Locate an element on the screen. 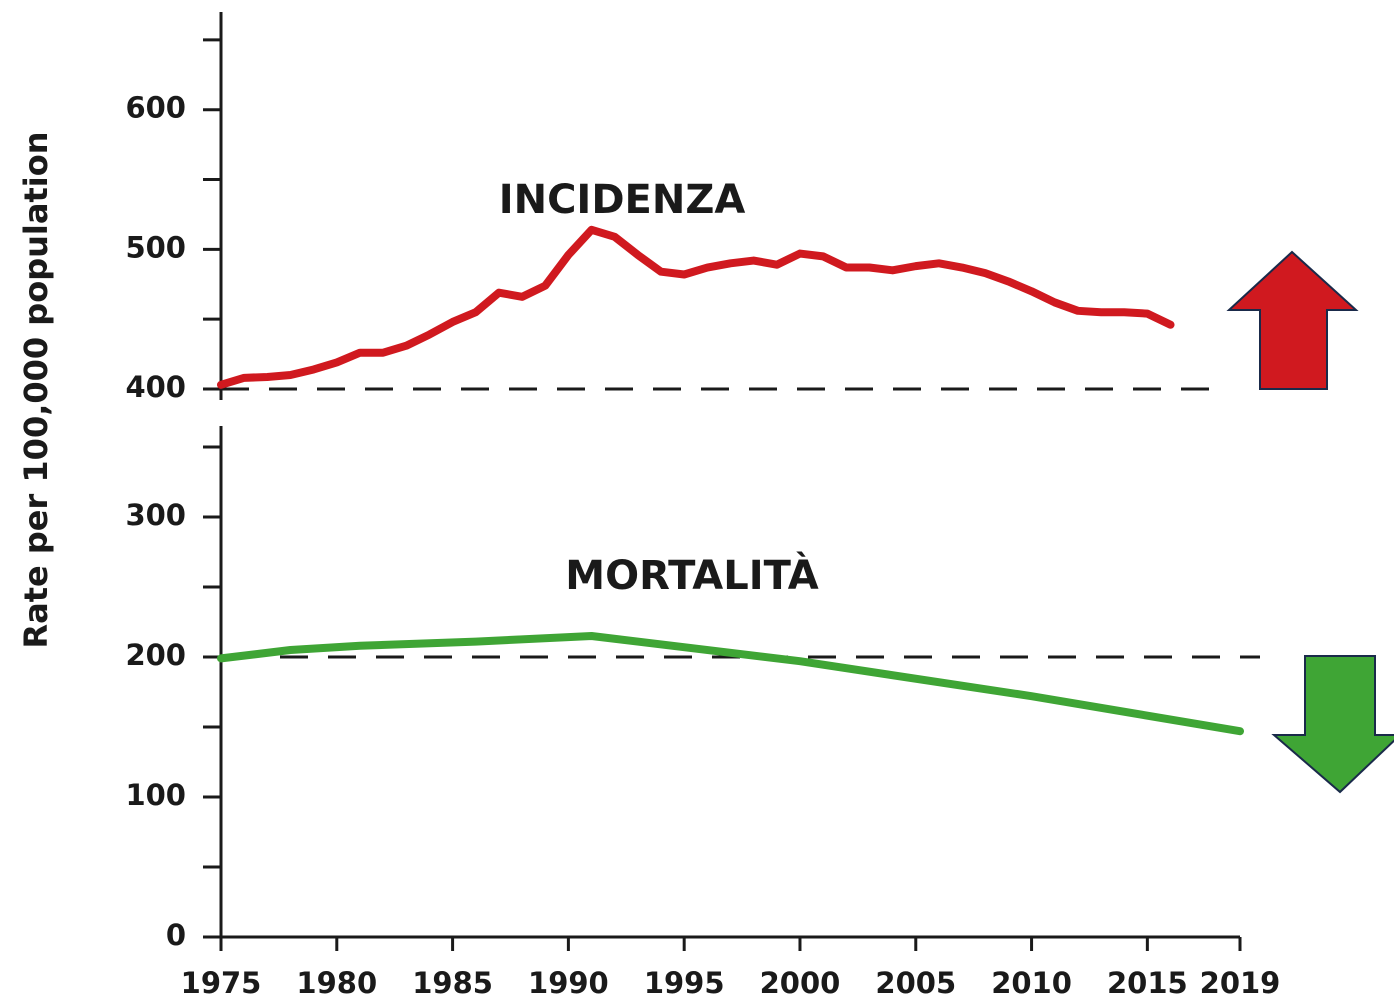  y-tick-label: 600 is located at coordinates (155, 108).